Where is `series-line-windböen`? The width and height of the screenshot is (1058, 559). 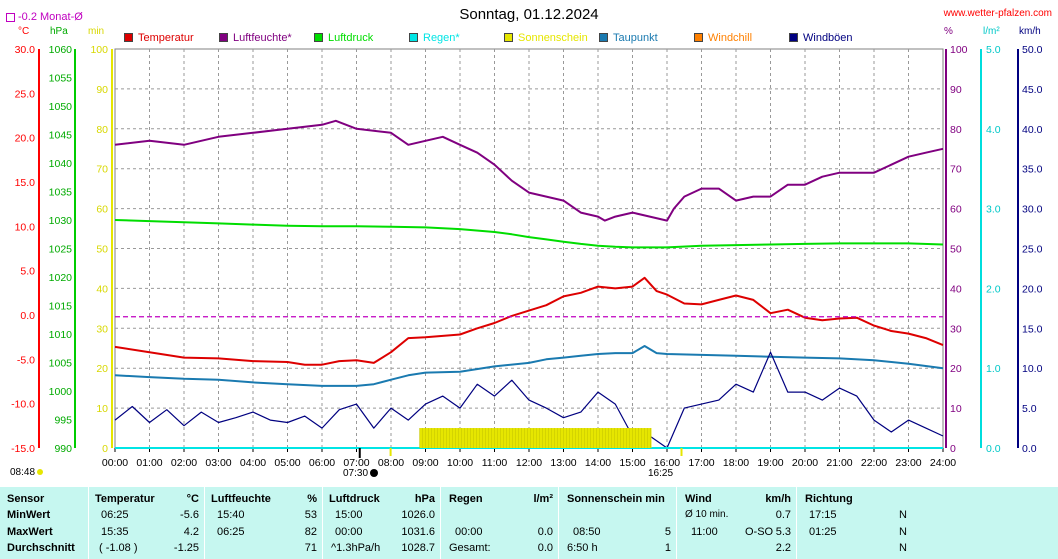 series-line-windböen is located at coordinates (529, 400).